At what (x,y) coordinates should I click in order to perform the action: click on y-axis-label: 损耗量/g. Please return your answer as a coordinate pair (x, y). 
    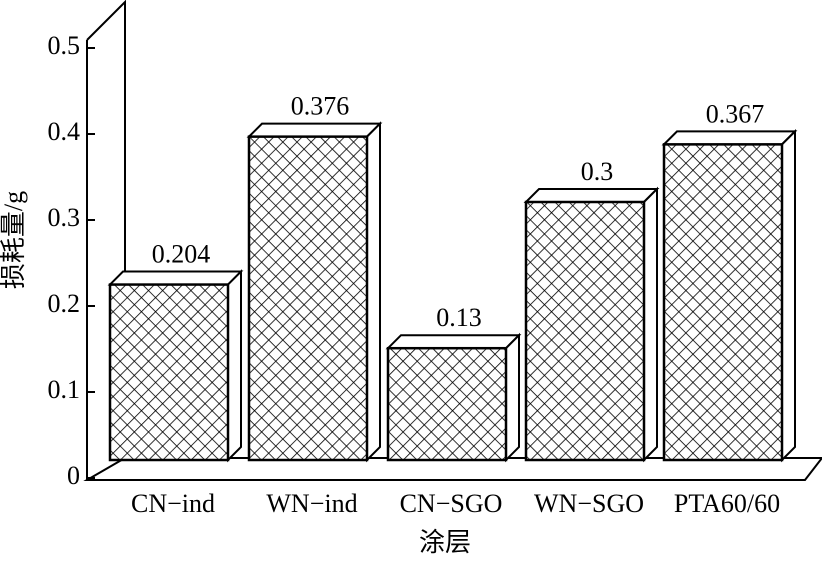
    Looking at the image, I should click on (14, 240).